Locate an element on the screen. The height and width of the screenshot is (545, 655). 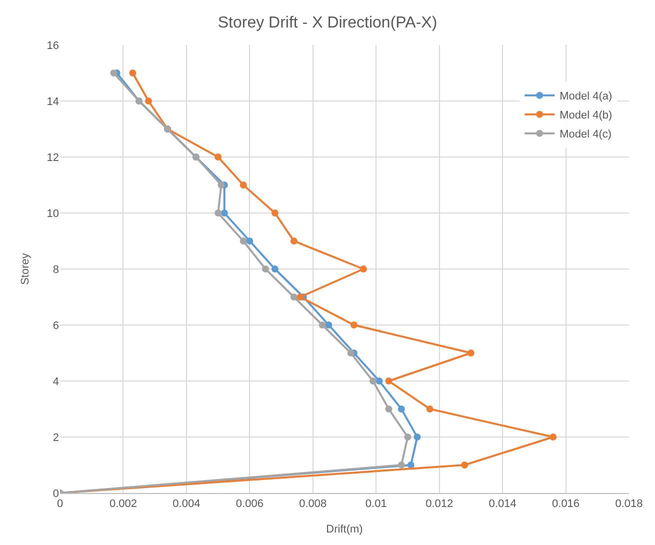
x-tick-label: 0.016 is located at coordinates (566, 504).